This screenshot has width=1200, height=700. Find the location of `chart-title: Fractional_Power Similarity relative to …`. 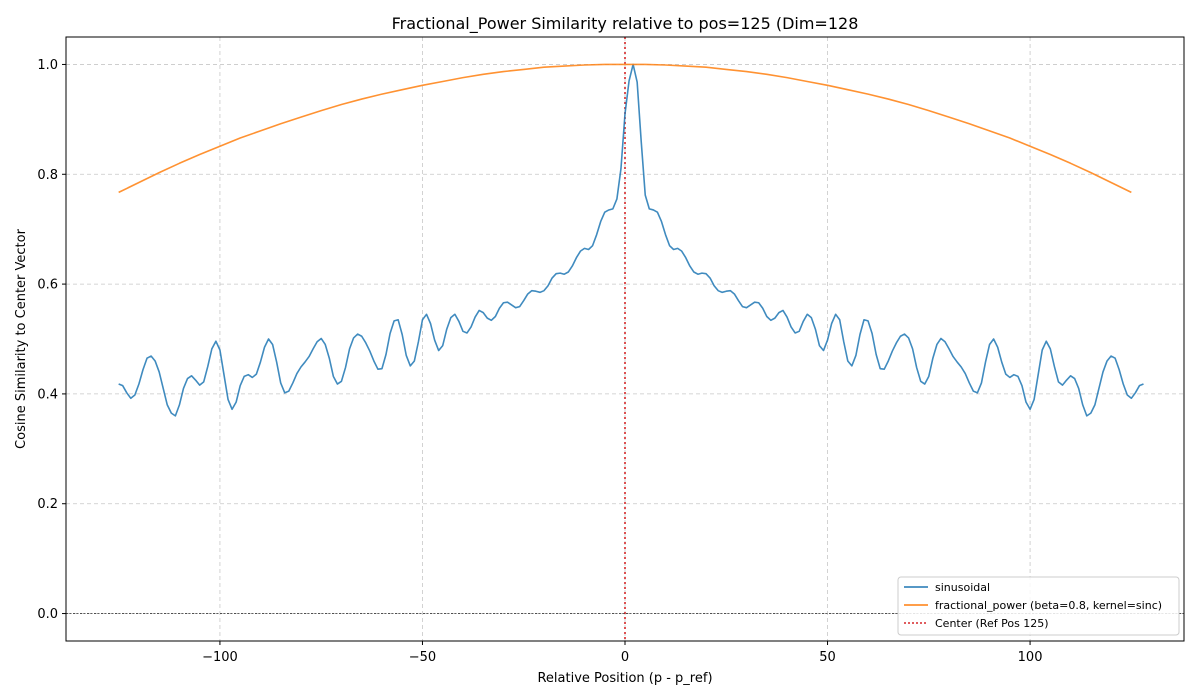

chart-title: Fractional_Power Similarity relative to … is located at coordinates (625, 24).